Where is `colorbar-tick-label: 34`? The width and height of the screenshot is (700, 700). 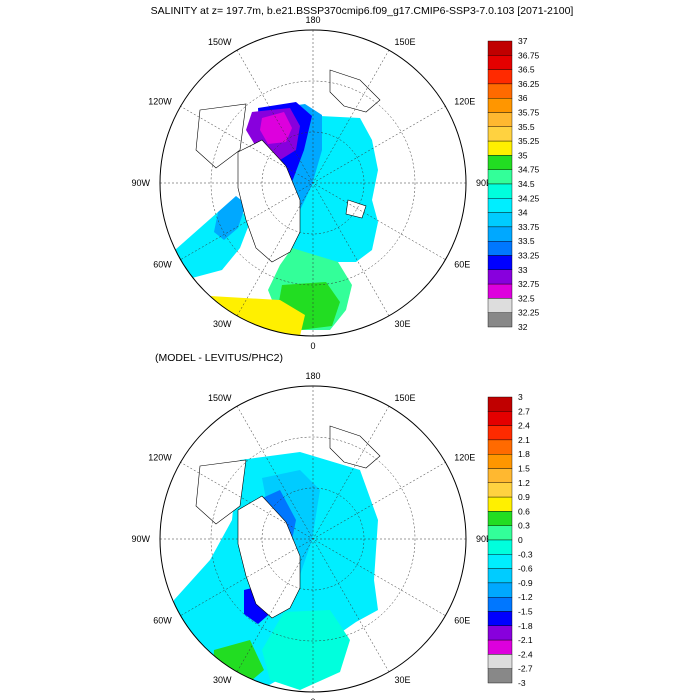
colorbar-tick-label: 34 is located at coordinates (523, 213).